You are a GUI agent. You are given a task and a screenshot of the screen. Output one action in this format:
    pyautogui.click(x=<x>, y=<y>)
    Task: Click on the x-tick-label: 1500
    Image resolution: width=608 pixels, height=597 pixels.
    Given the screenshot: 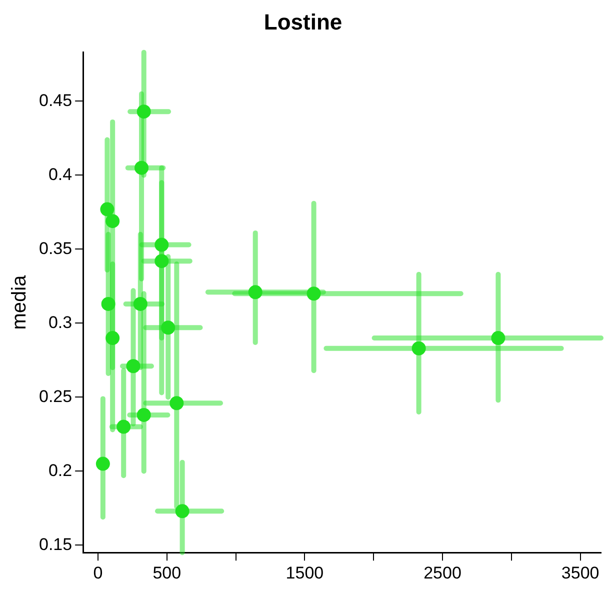 What is the action you would take?
    pyautogui.click(x=305, y=572)
    